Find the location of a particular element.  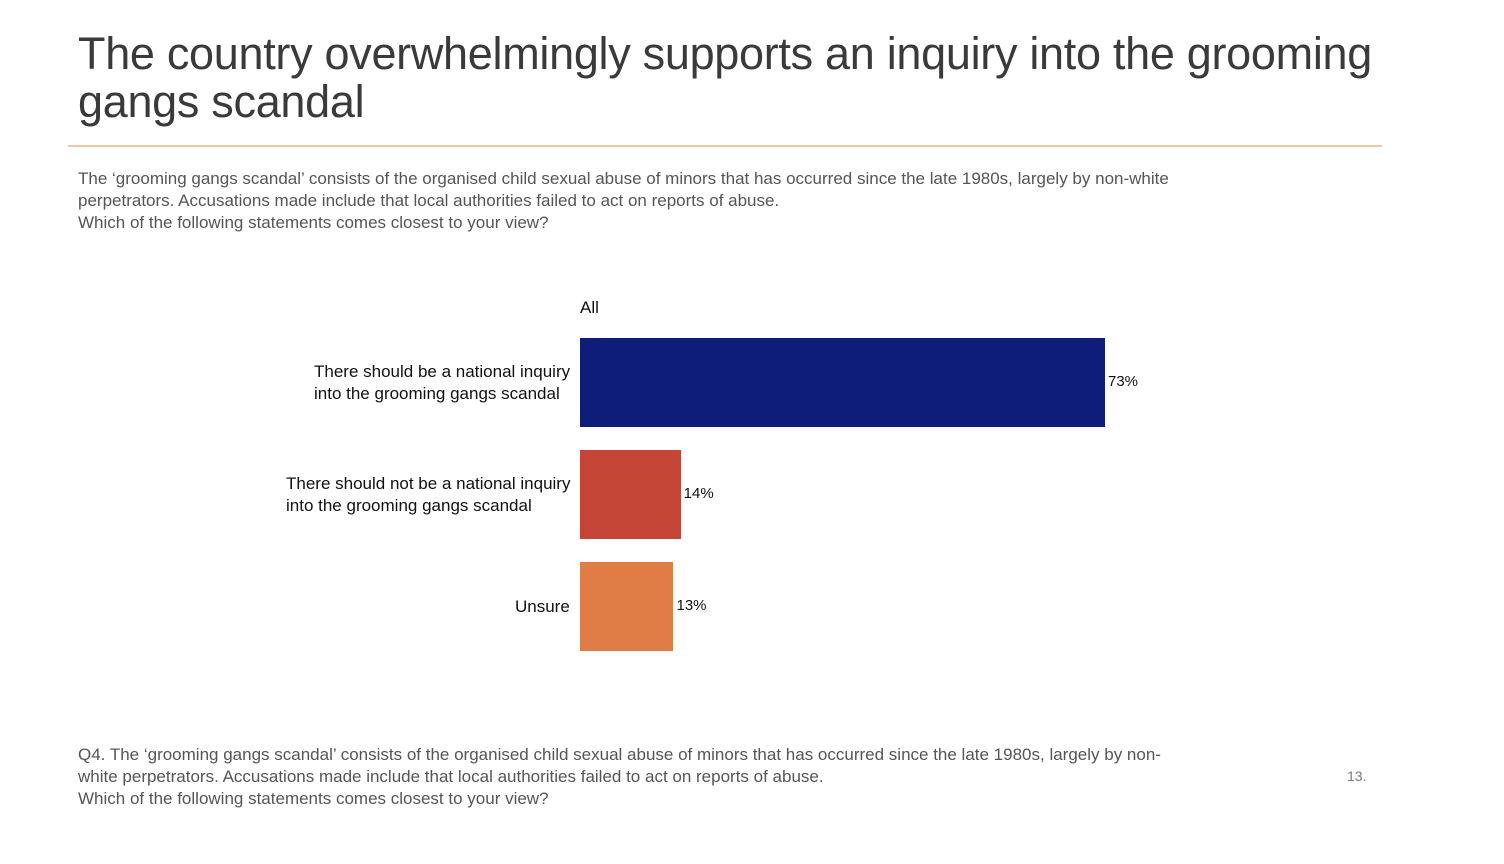

bar-value-label: 14% is located at coordinates (698, 493).